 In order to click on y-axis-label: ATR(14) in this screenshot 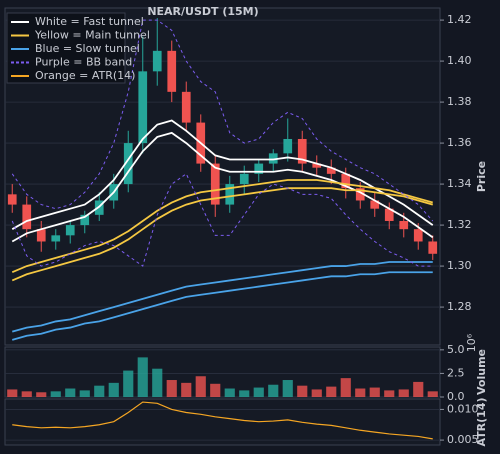, I will do `click(481, 422)`.